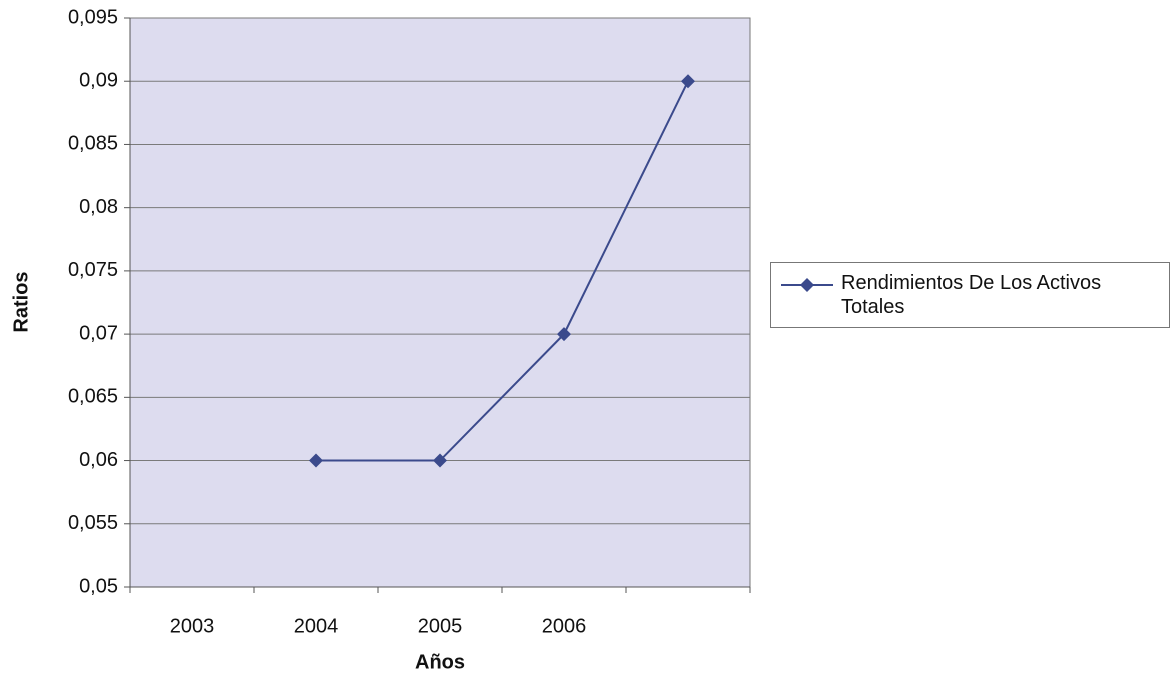  I want to click on legend: Rendimientos De Los Activos Totales, so click(970, 295).